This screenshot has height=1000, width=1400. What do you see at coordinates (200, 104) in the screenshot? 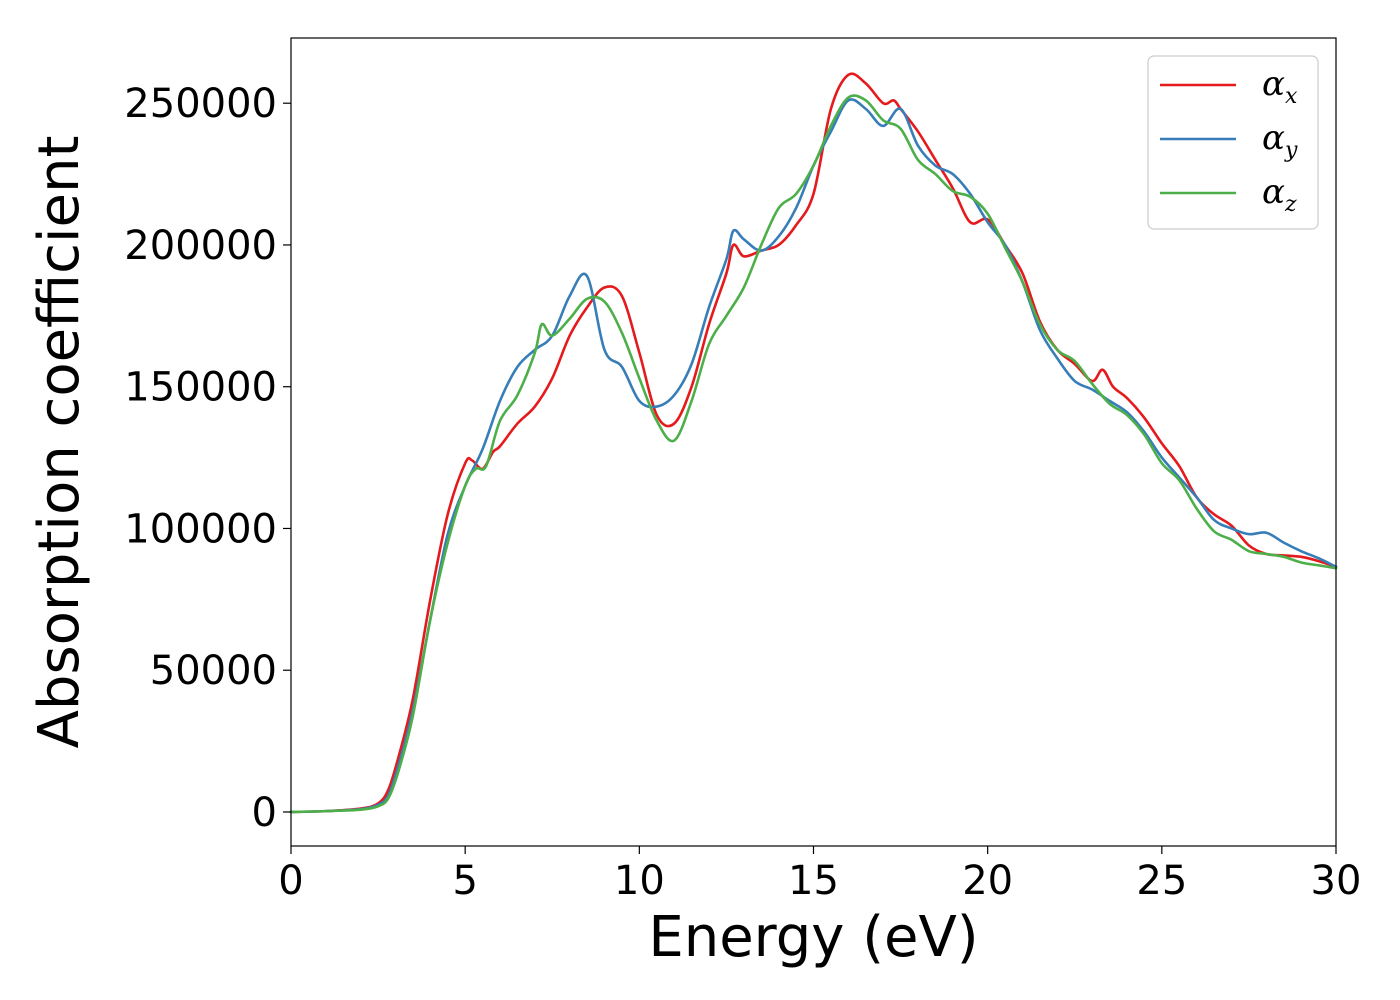
I see `y-tick-label: 250000` at bounding box center [200, 104].